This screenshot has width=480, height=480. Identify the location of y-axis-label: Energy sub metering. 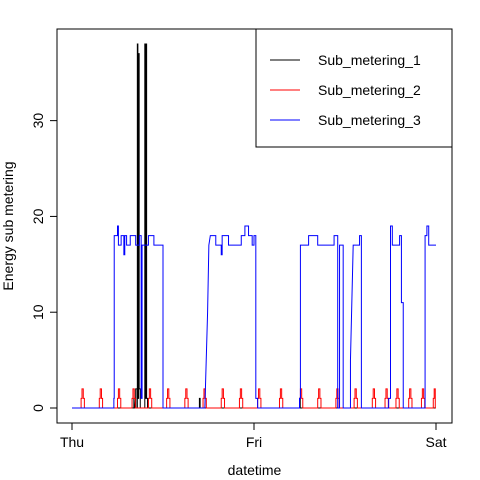
(8, 225).